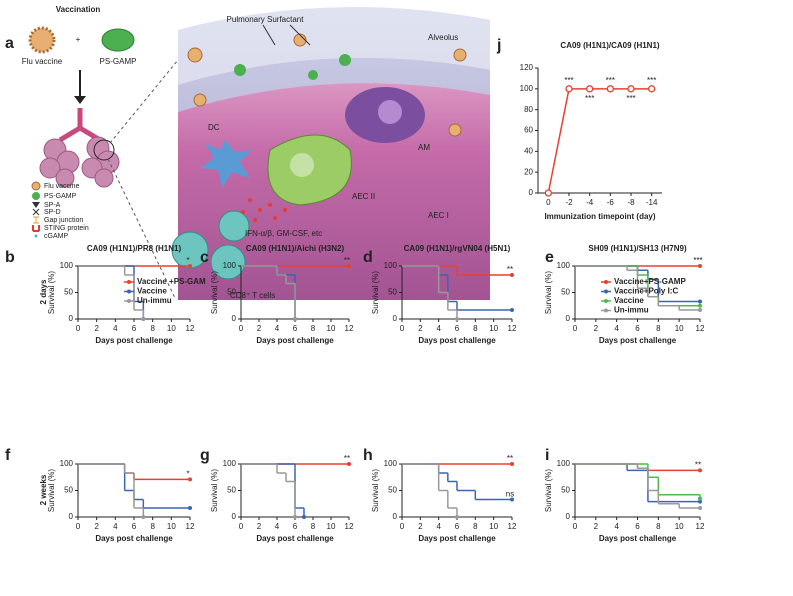 This screenshot has width=793, height=596. I want to click on row-label: 2 weeks, so click(43, 489).